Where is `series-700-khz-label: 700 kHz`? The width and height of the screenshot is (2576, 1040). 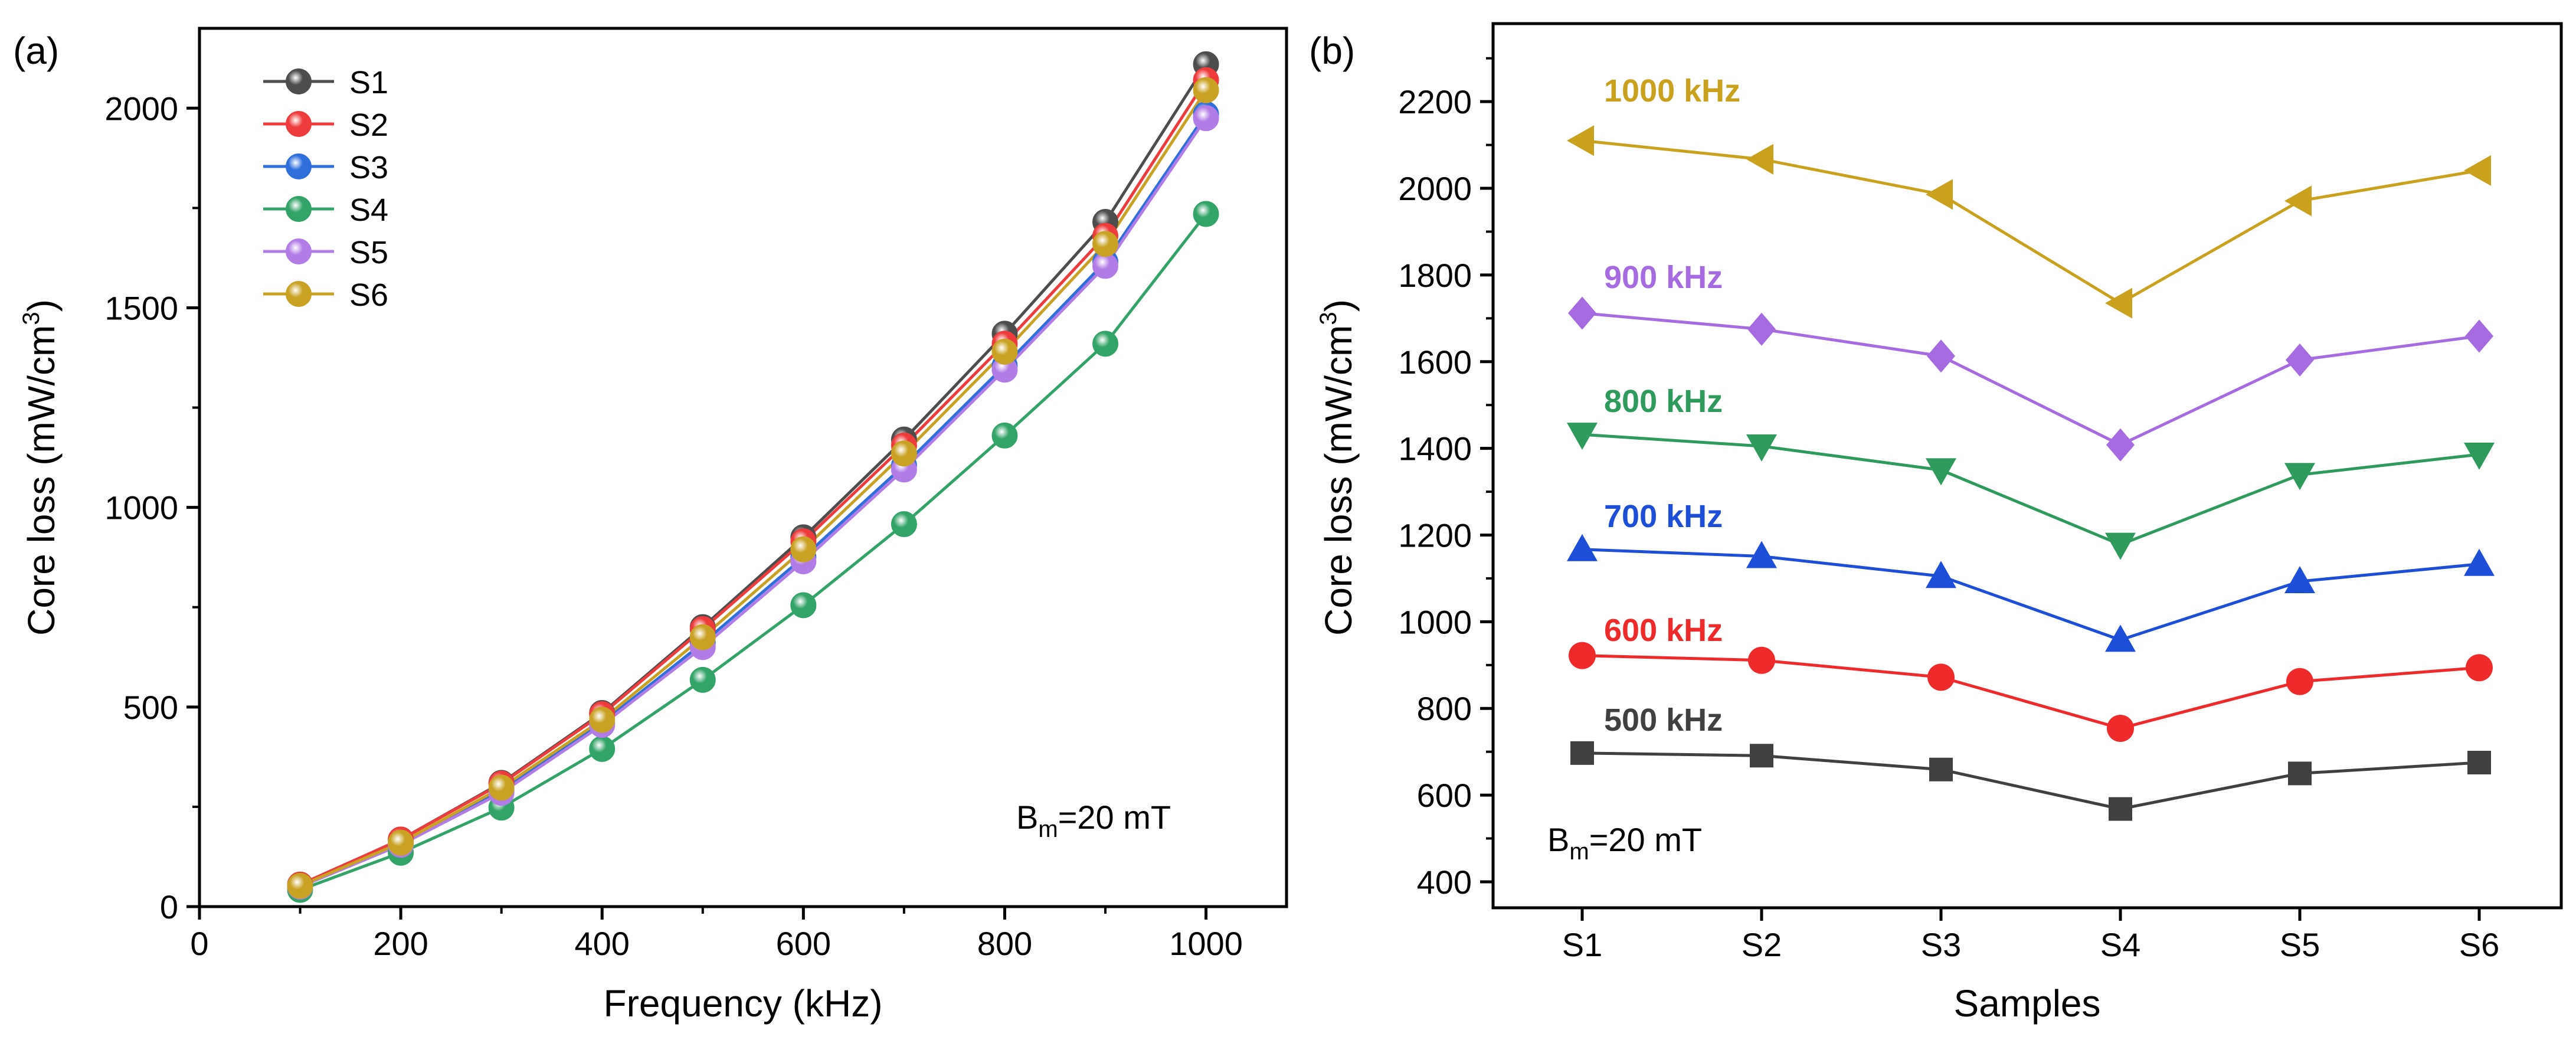 series-700-khz-label: 700 kHz is located at coordinates (1664, 516).